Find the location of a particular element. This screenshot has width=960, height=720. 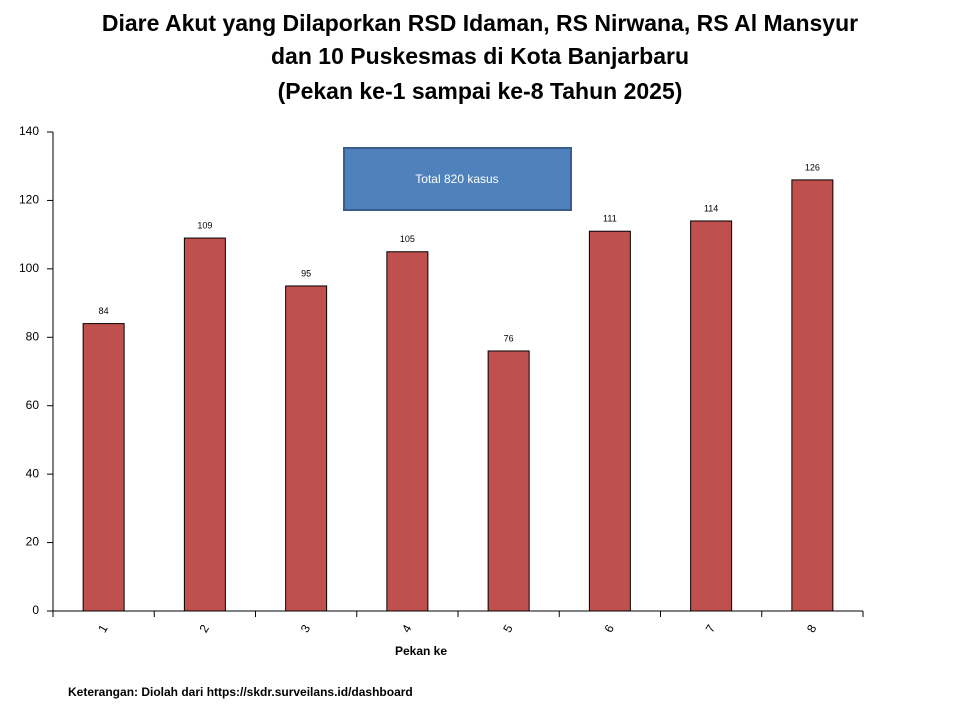

annotation-box is located at coordinates (457, 179).